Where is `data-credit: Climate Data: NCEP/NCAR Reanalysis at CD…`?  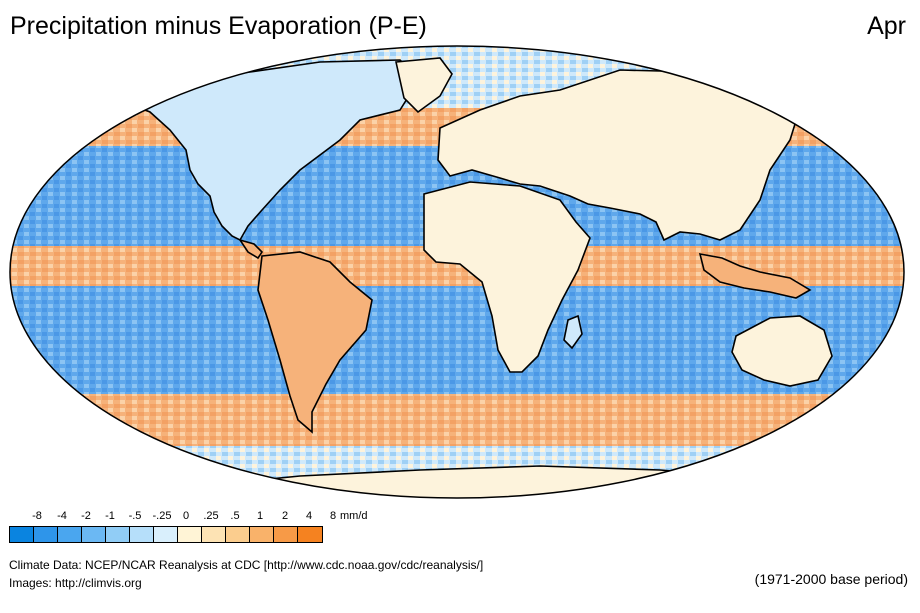 data-credit: Climate Data: NCEP/NCAR Reanalysis at CD… is located at coordinates (246, 565).